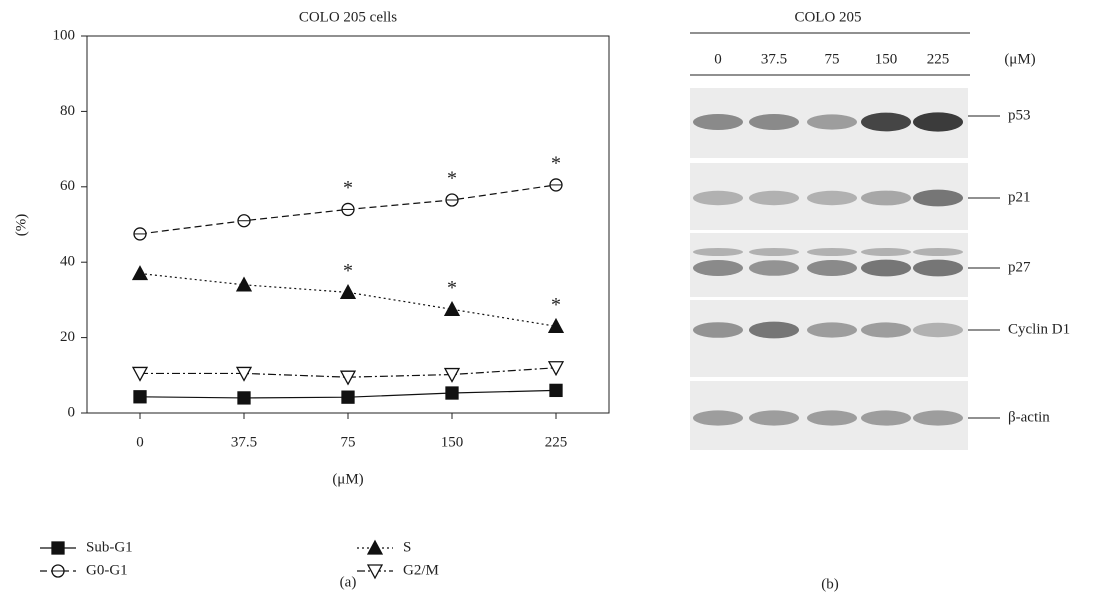 The image size is (1095, 599). What do you see at coordinates (348, 582) in the screenshot?
I see `panel-label: (a)` at bounding box center [348, 582].